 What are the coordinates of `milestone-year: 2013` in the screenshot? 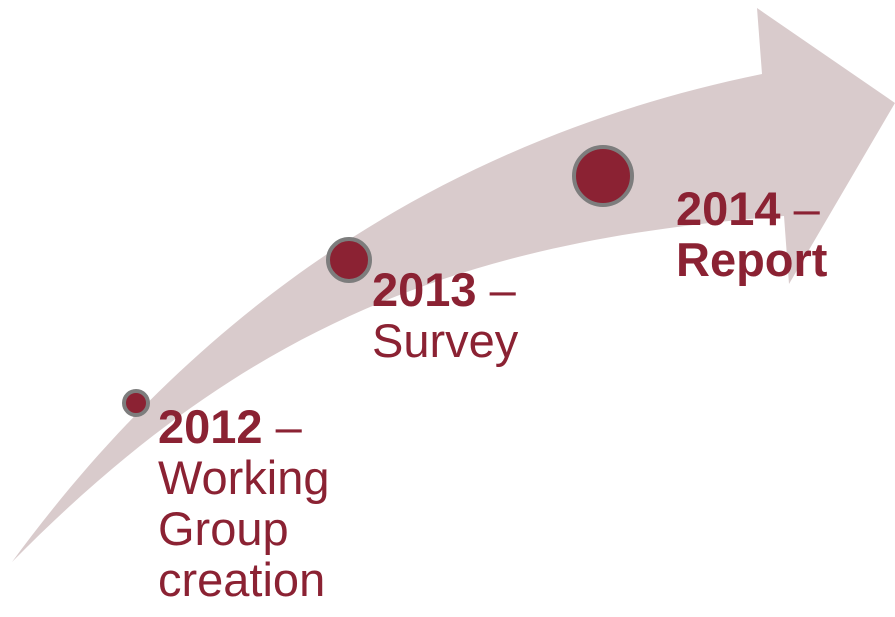 It's located at (424, 289).